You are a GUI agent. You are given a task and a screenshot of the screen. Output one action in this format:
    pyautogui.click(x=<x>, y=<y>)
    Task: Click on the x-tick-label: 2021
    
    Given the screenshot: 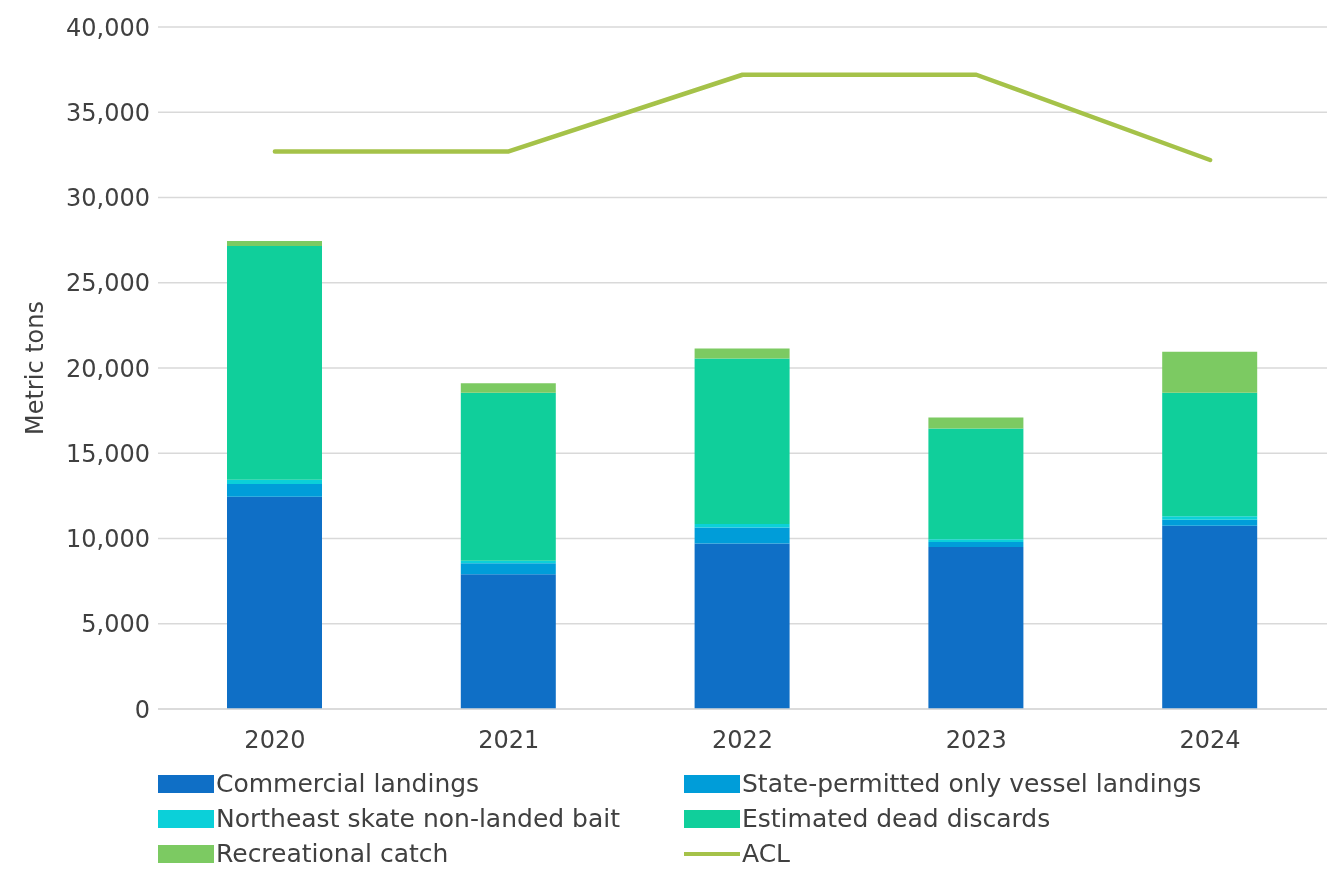 What is the action you would take?
    pyautogui.click(x=509, y=740)
    